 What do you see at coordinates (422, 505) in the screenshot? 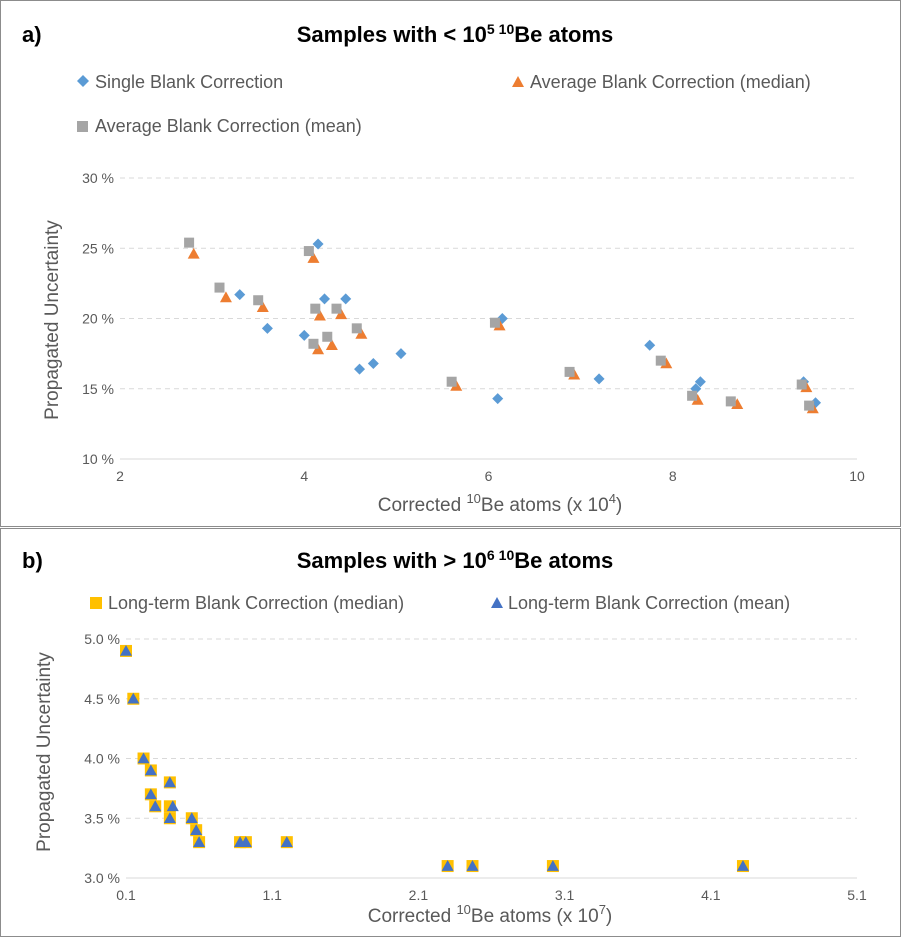
I see `x-label-a-text: Corrected` at bounding box center [422, 505].